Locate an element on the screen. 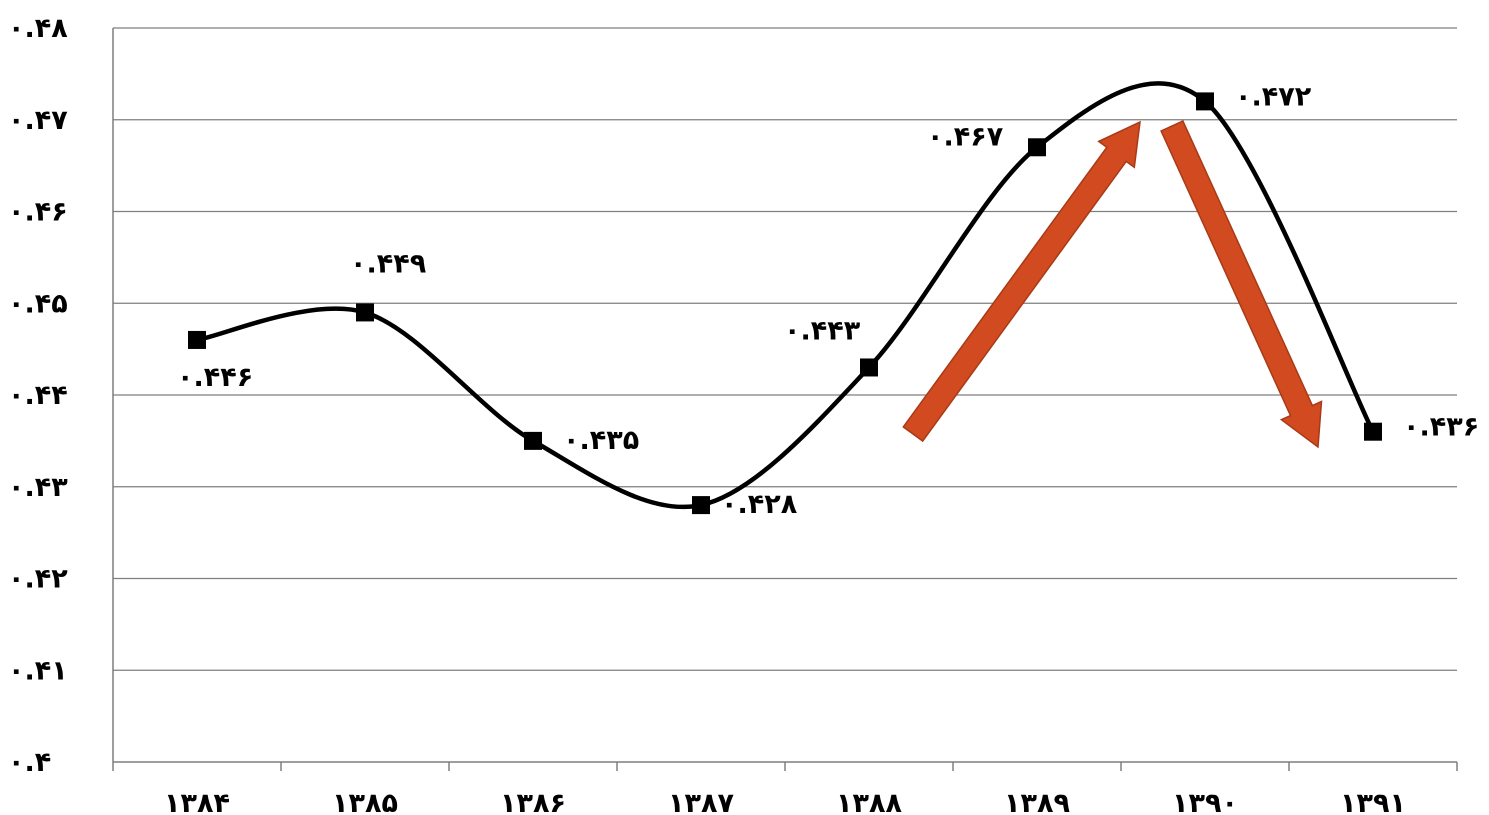 Image resolution: width=1489 pixels, height=815 pixels. x-tick-label: ۱۳۸۷ is located at coordinates (701, 801).